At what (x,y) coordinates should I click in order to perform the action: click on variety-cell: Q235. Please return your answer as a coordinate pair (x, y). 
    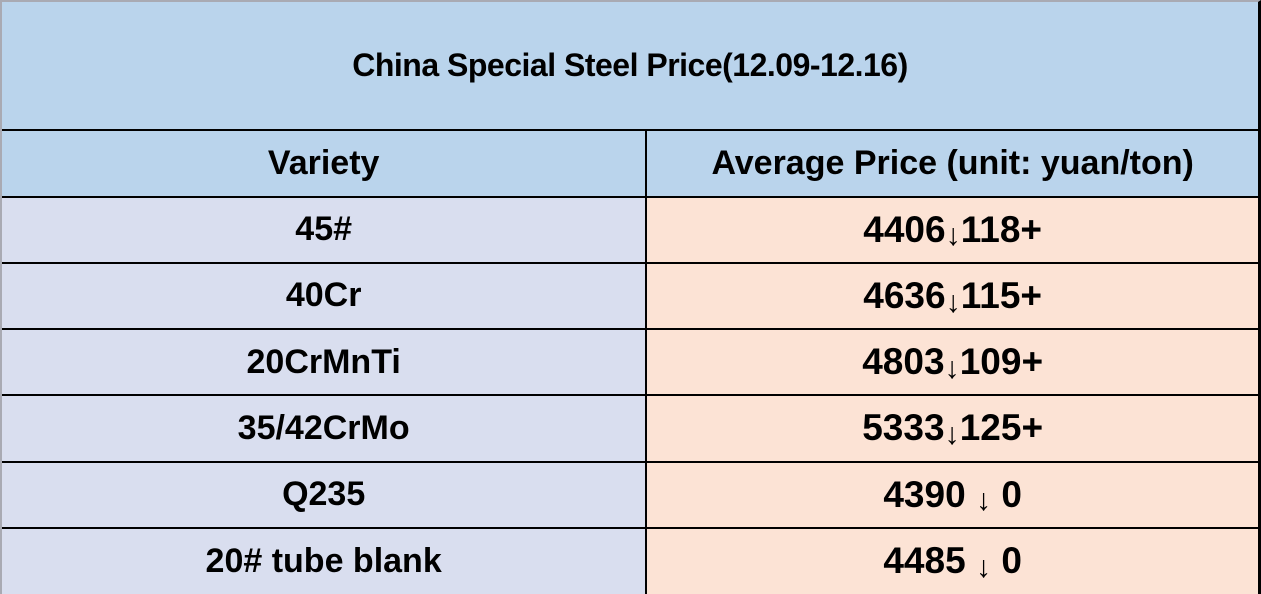
    Looking at the image, I should click on (325, 494).